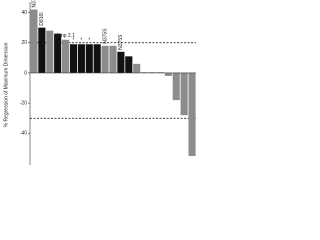 This screenshot has width=320, height=240. What do you see at coordinates (6, 84) in the screenshot?
I see `y-axis-label: % Regression of Maximum Dimension` at bounding box center [6, 84].